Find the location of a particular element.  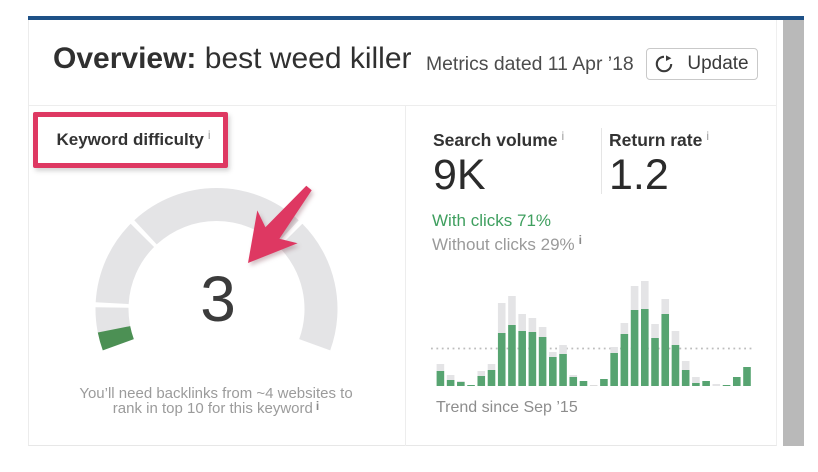

annotation-highlight-box: Keyword difficulty i is located at coordinates (130, 140).